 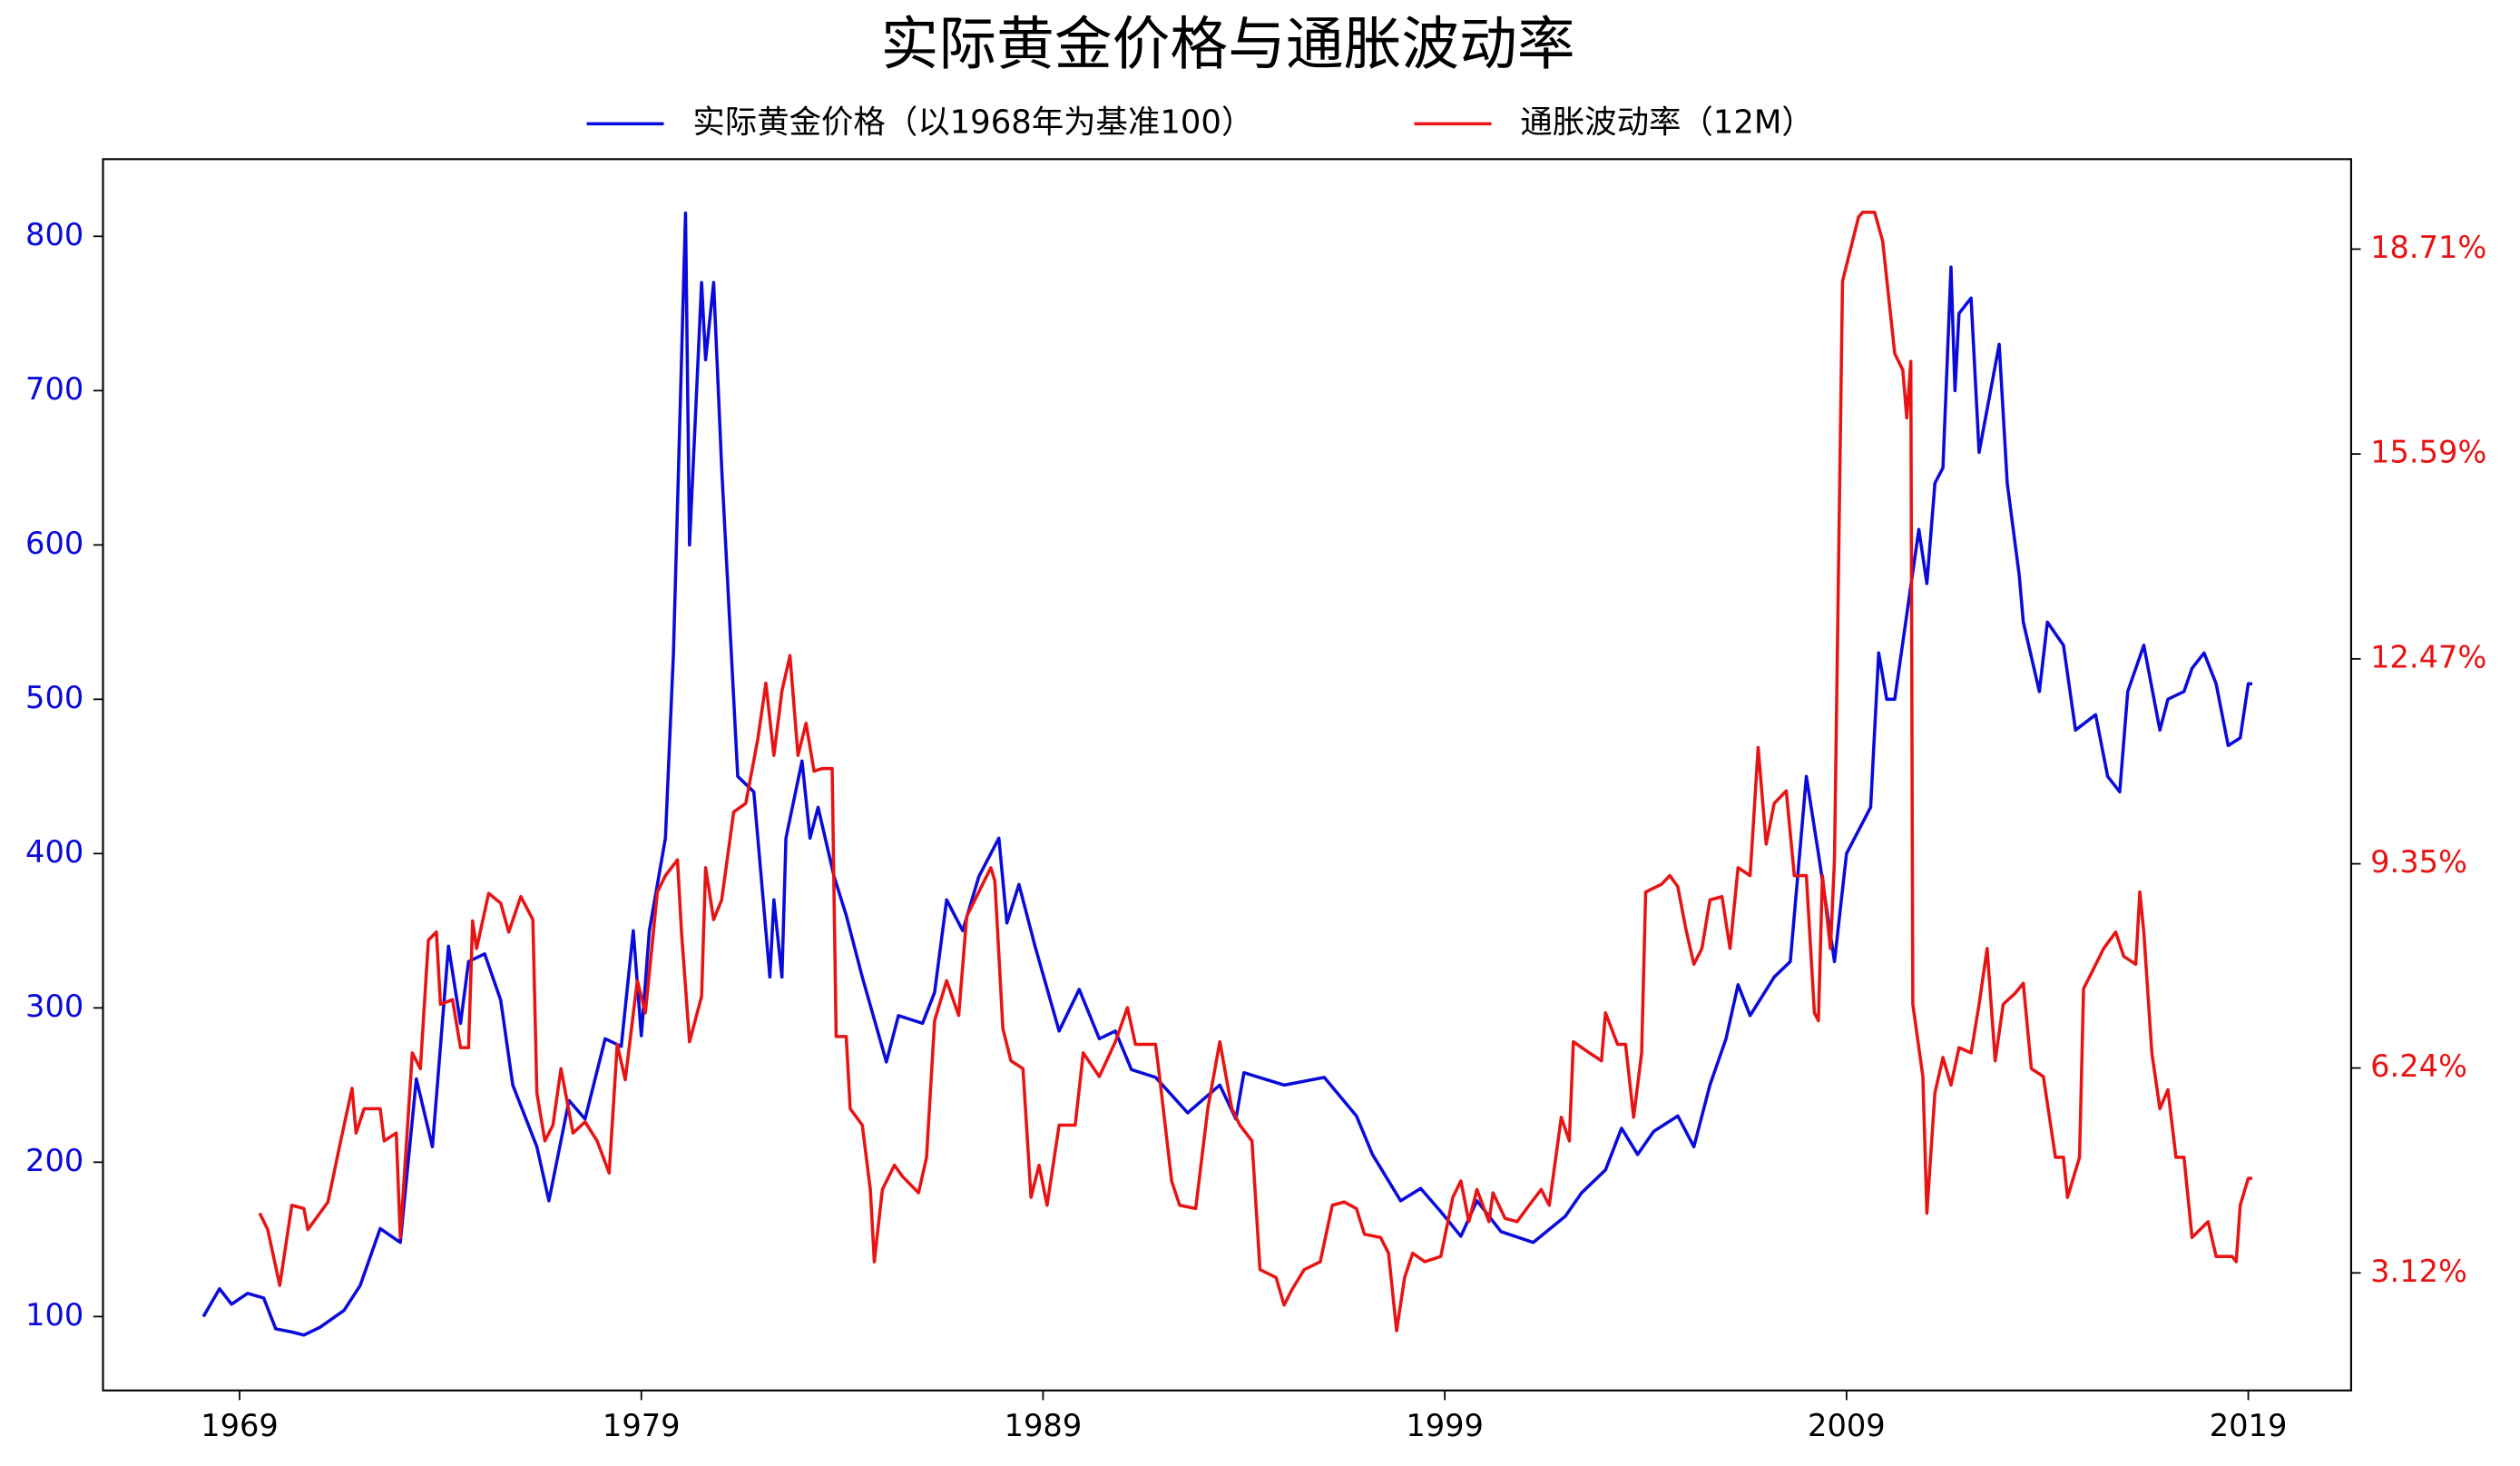 What do you see at coordinates (2418, 862) in the screenshot?
I see `y2-tick-label: 9.35%` at bounding box center [2418, 862].